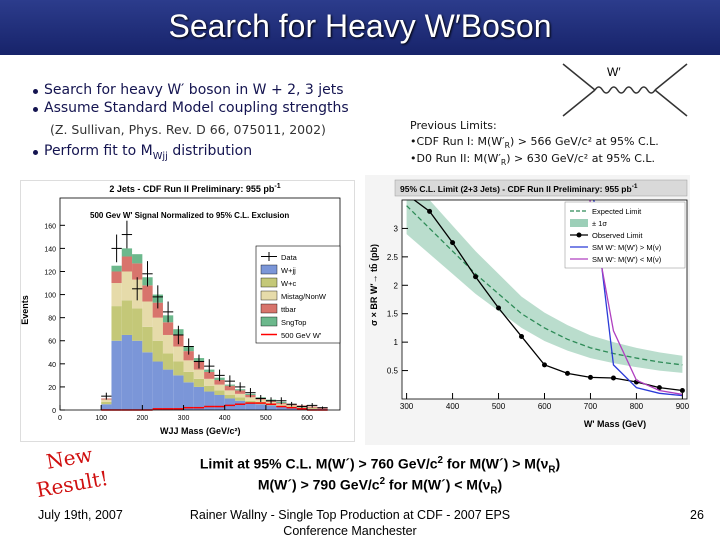  I want to click on text-part: ), so click(500, 484).